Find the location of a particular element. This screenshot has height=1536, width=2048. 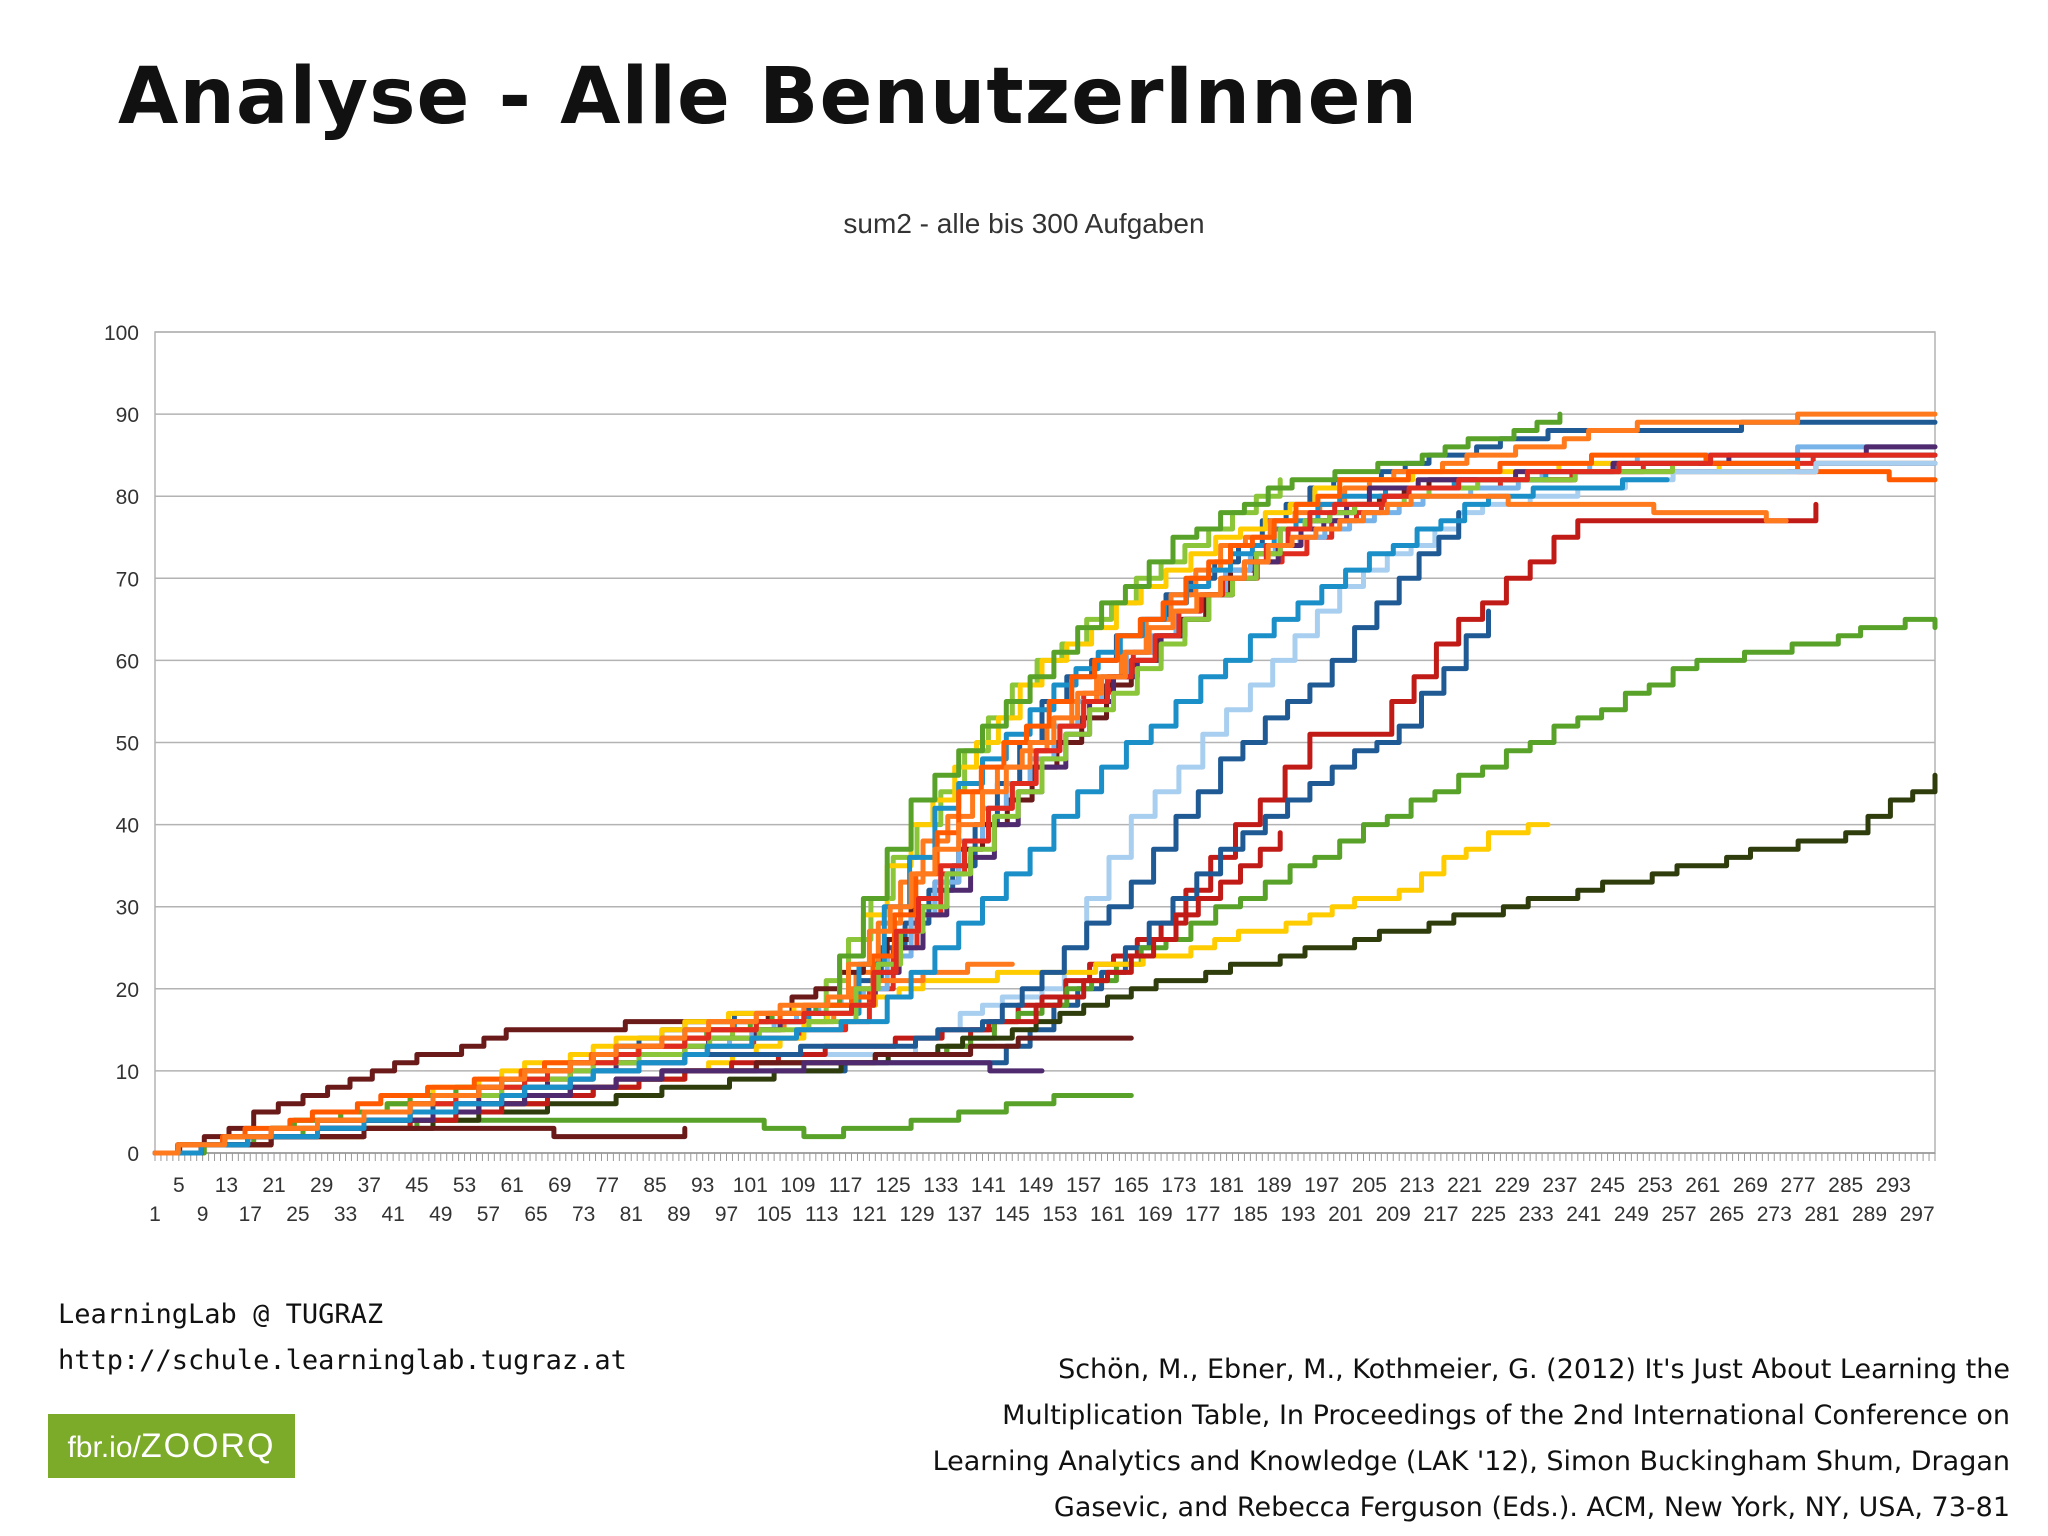

x-tick-label: 1 is located at coordinates (155, 1214).